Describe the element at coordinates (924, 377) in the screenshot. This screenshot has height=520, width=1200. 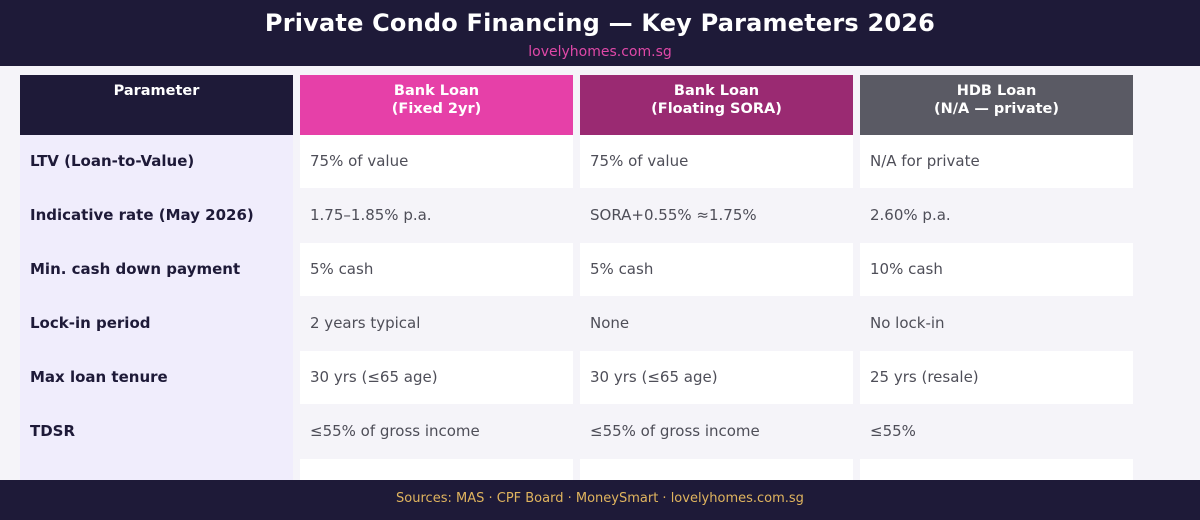
I see `cell-hdb: 25 yrs (resale)` at that location.